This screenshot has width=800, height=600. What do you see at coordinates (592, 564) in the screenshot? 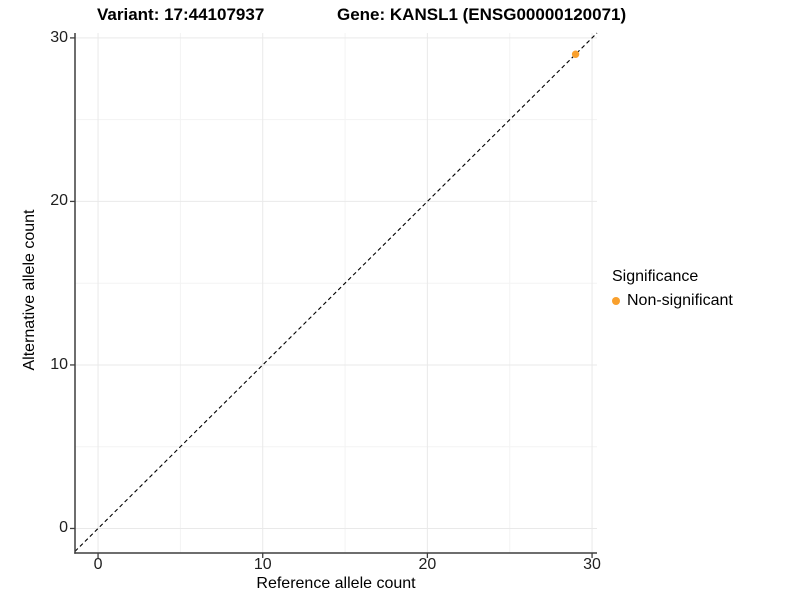
I see `x-tick-label: 30` at bounding box center [592, 564].